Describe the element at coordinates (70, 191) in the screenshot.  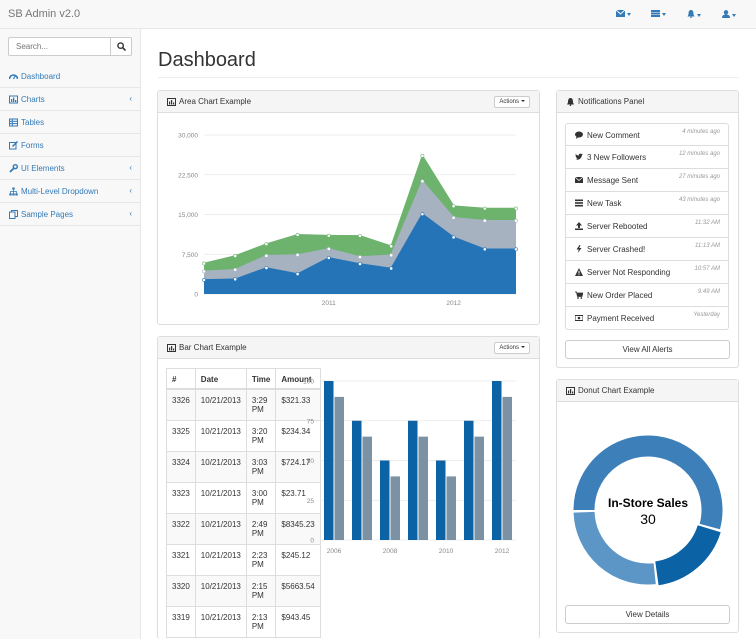
I see `sidebar-item-multi-level-dropdown: Multi-Level Dropdown ‹` at that location.